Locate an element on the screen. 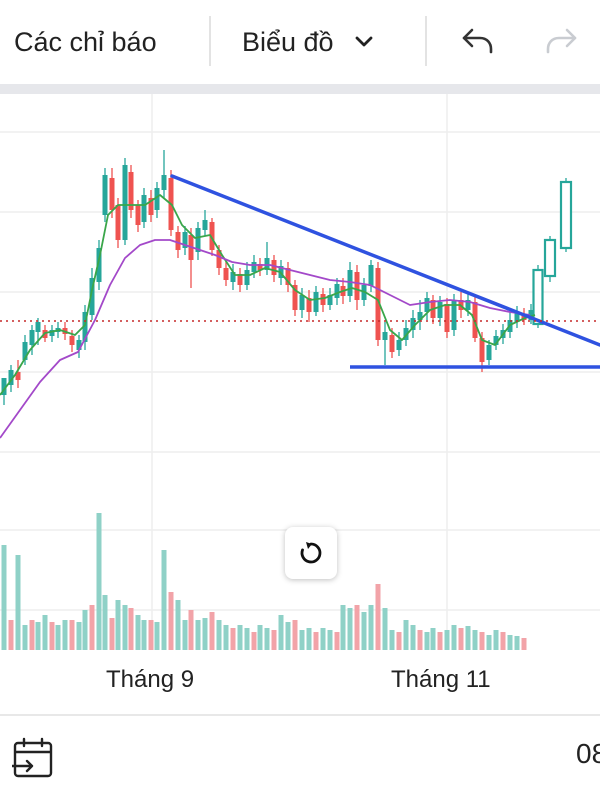  redo-icon is located at coordinates (561, 41).